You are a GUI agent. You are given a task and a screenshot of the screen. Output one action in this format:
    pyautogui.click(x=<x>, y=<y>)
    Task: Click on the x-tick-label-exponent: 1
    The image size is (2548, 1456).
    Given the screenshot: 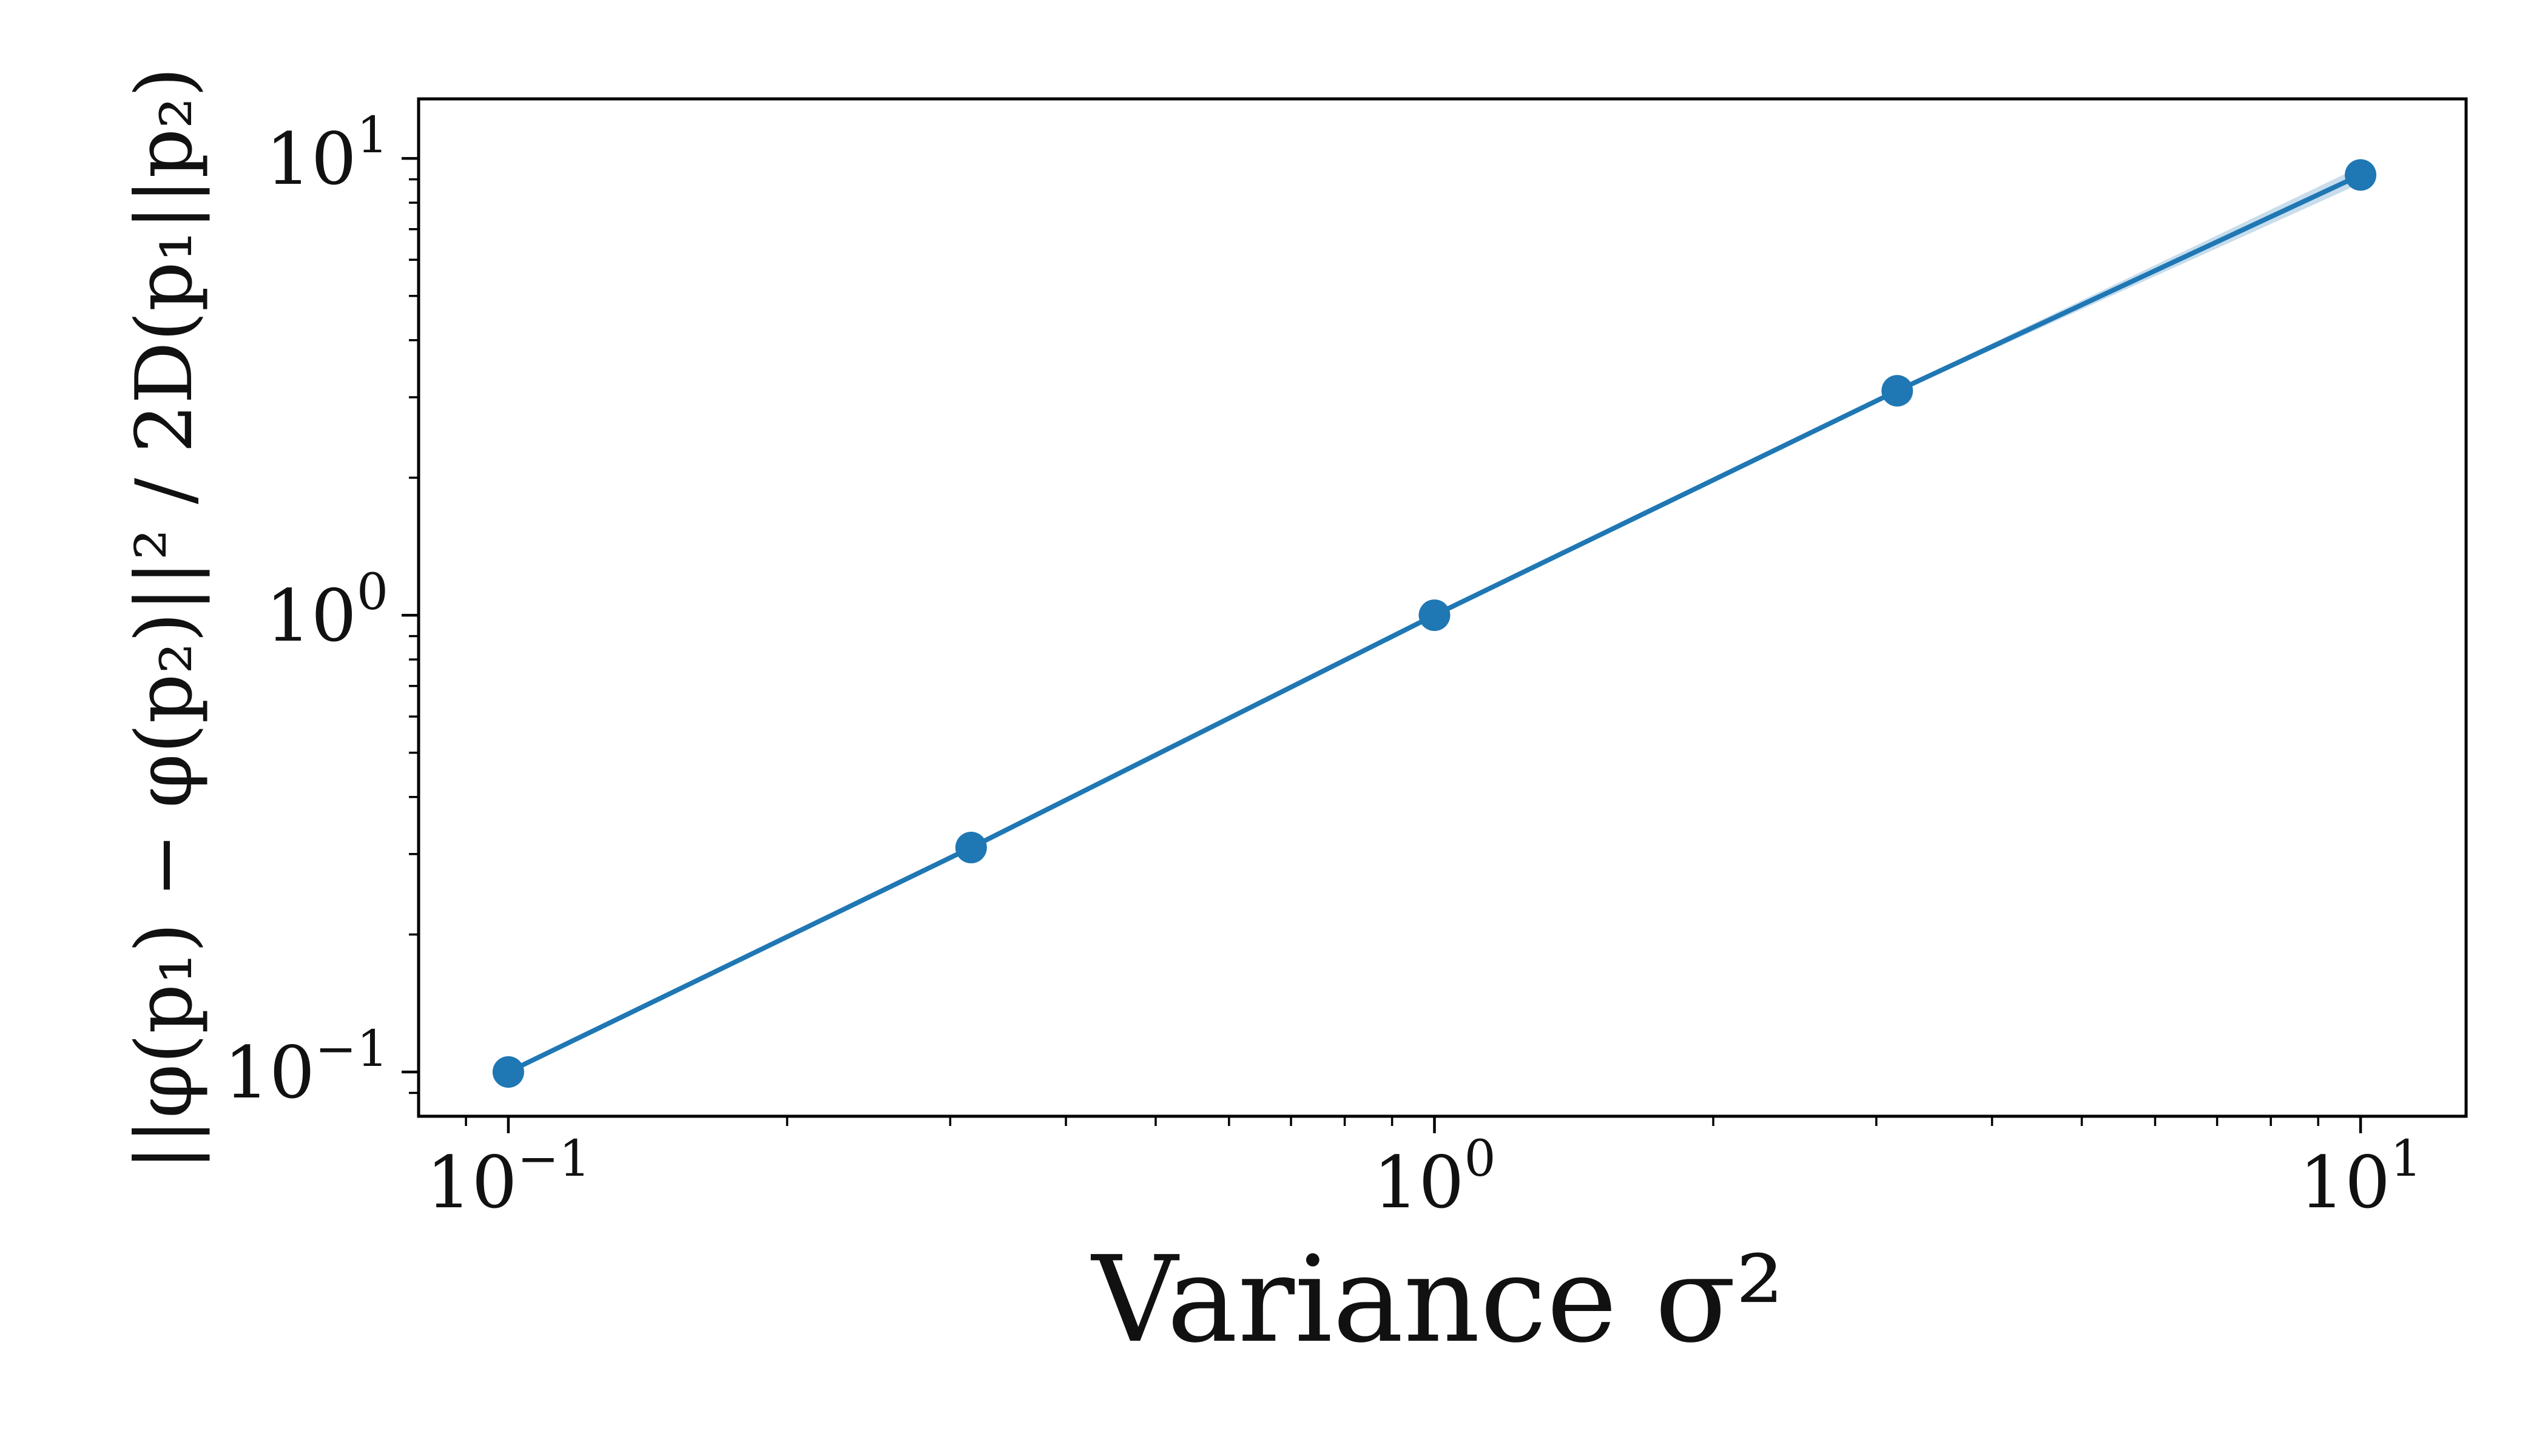 What is the action you would take?
    pyautogui.click(x=2406, y=1159)
    